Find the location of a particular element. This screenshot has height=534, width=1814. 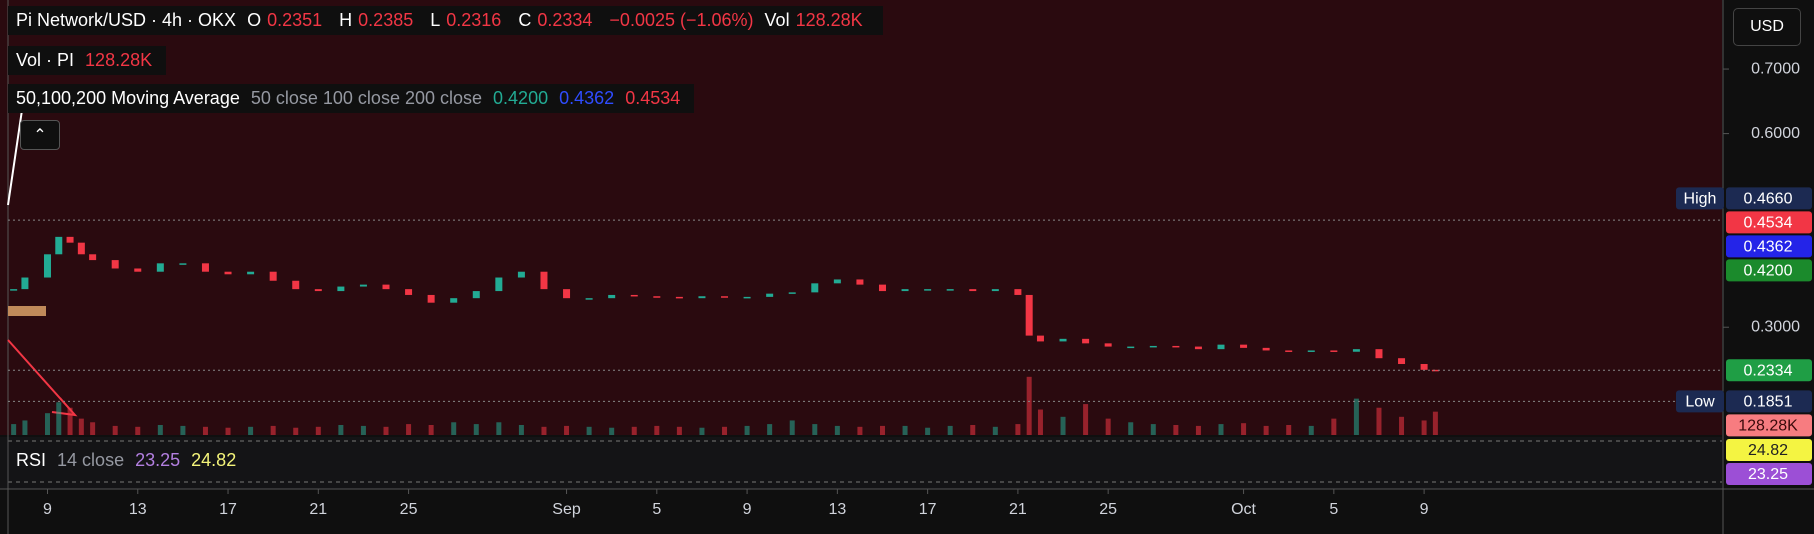

x-tick-label: 25 is located at coordinates (409, 509).